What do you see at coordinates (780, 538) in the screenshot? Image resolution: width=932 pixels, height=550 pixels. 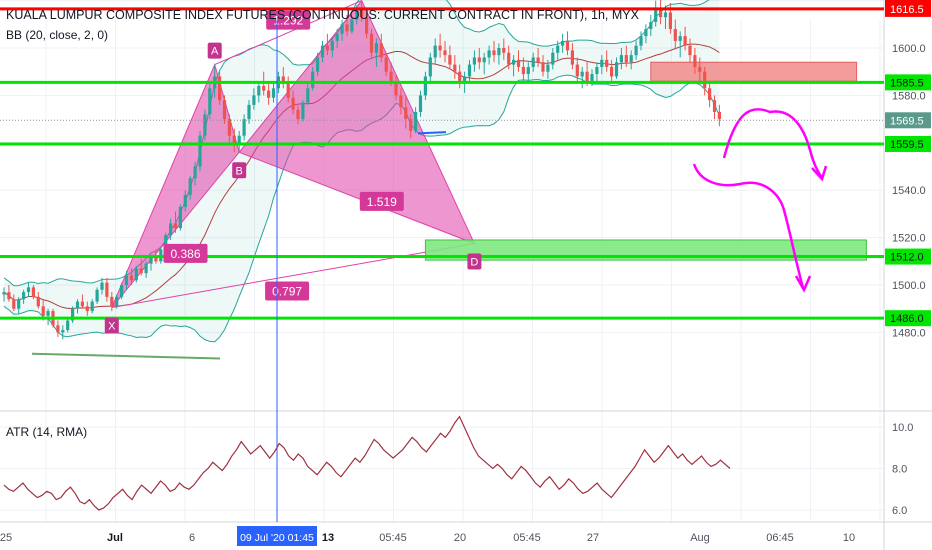 I see `time-tick-label: 06:45` at bounding box center [780, 538].